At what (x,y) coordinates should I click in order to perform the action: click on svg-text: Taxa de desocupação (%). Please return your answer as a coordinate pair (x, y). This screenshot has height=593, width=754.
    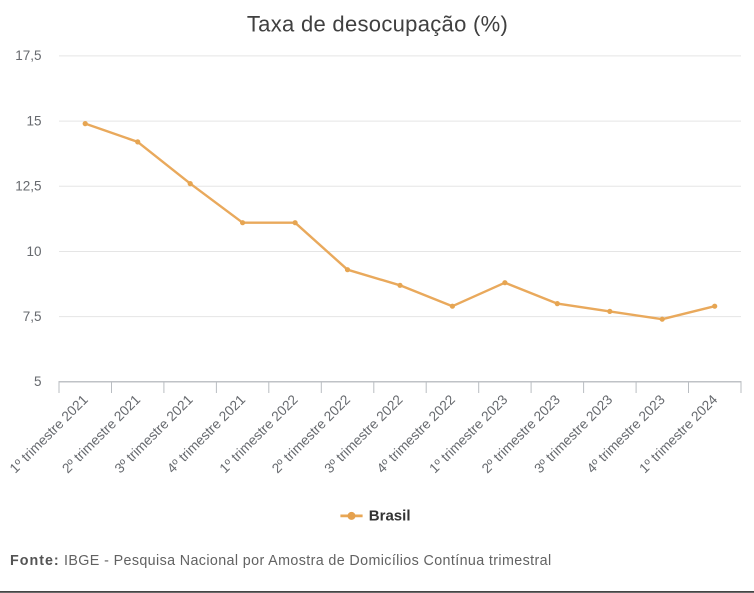
    Looking at the image, I should click on (377, 24).